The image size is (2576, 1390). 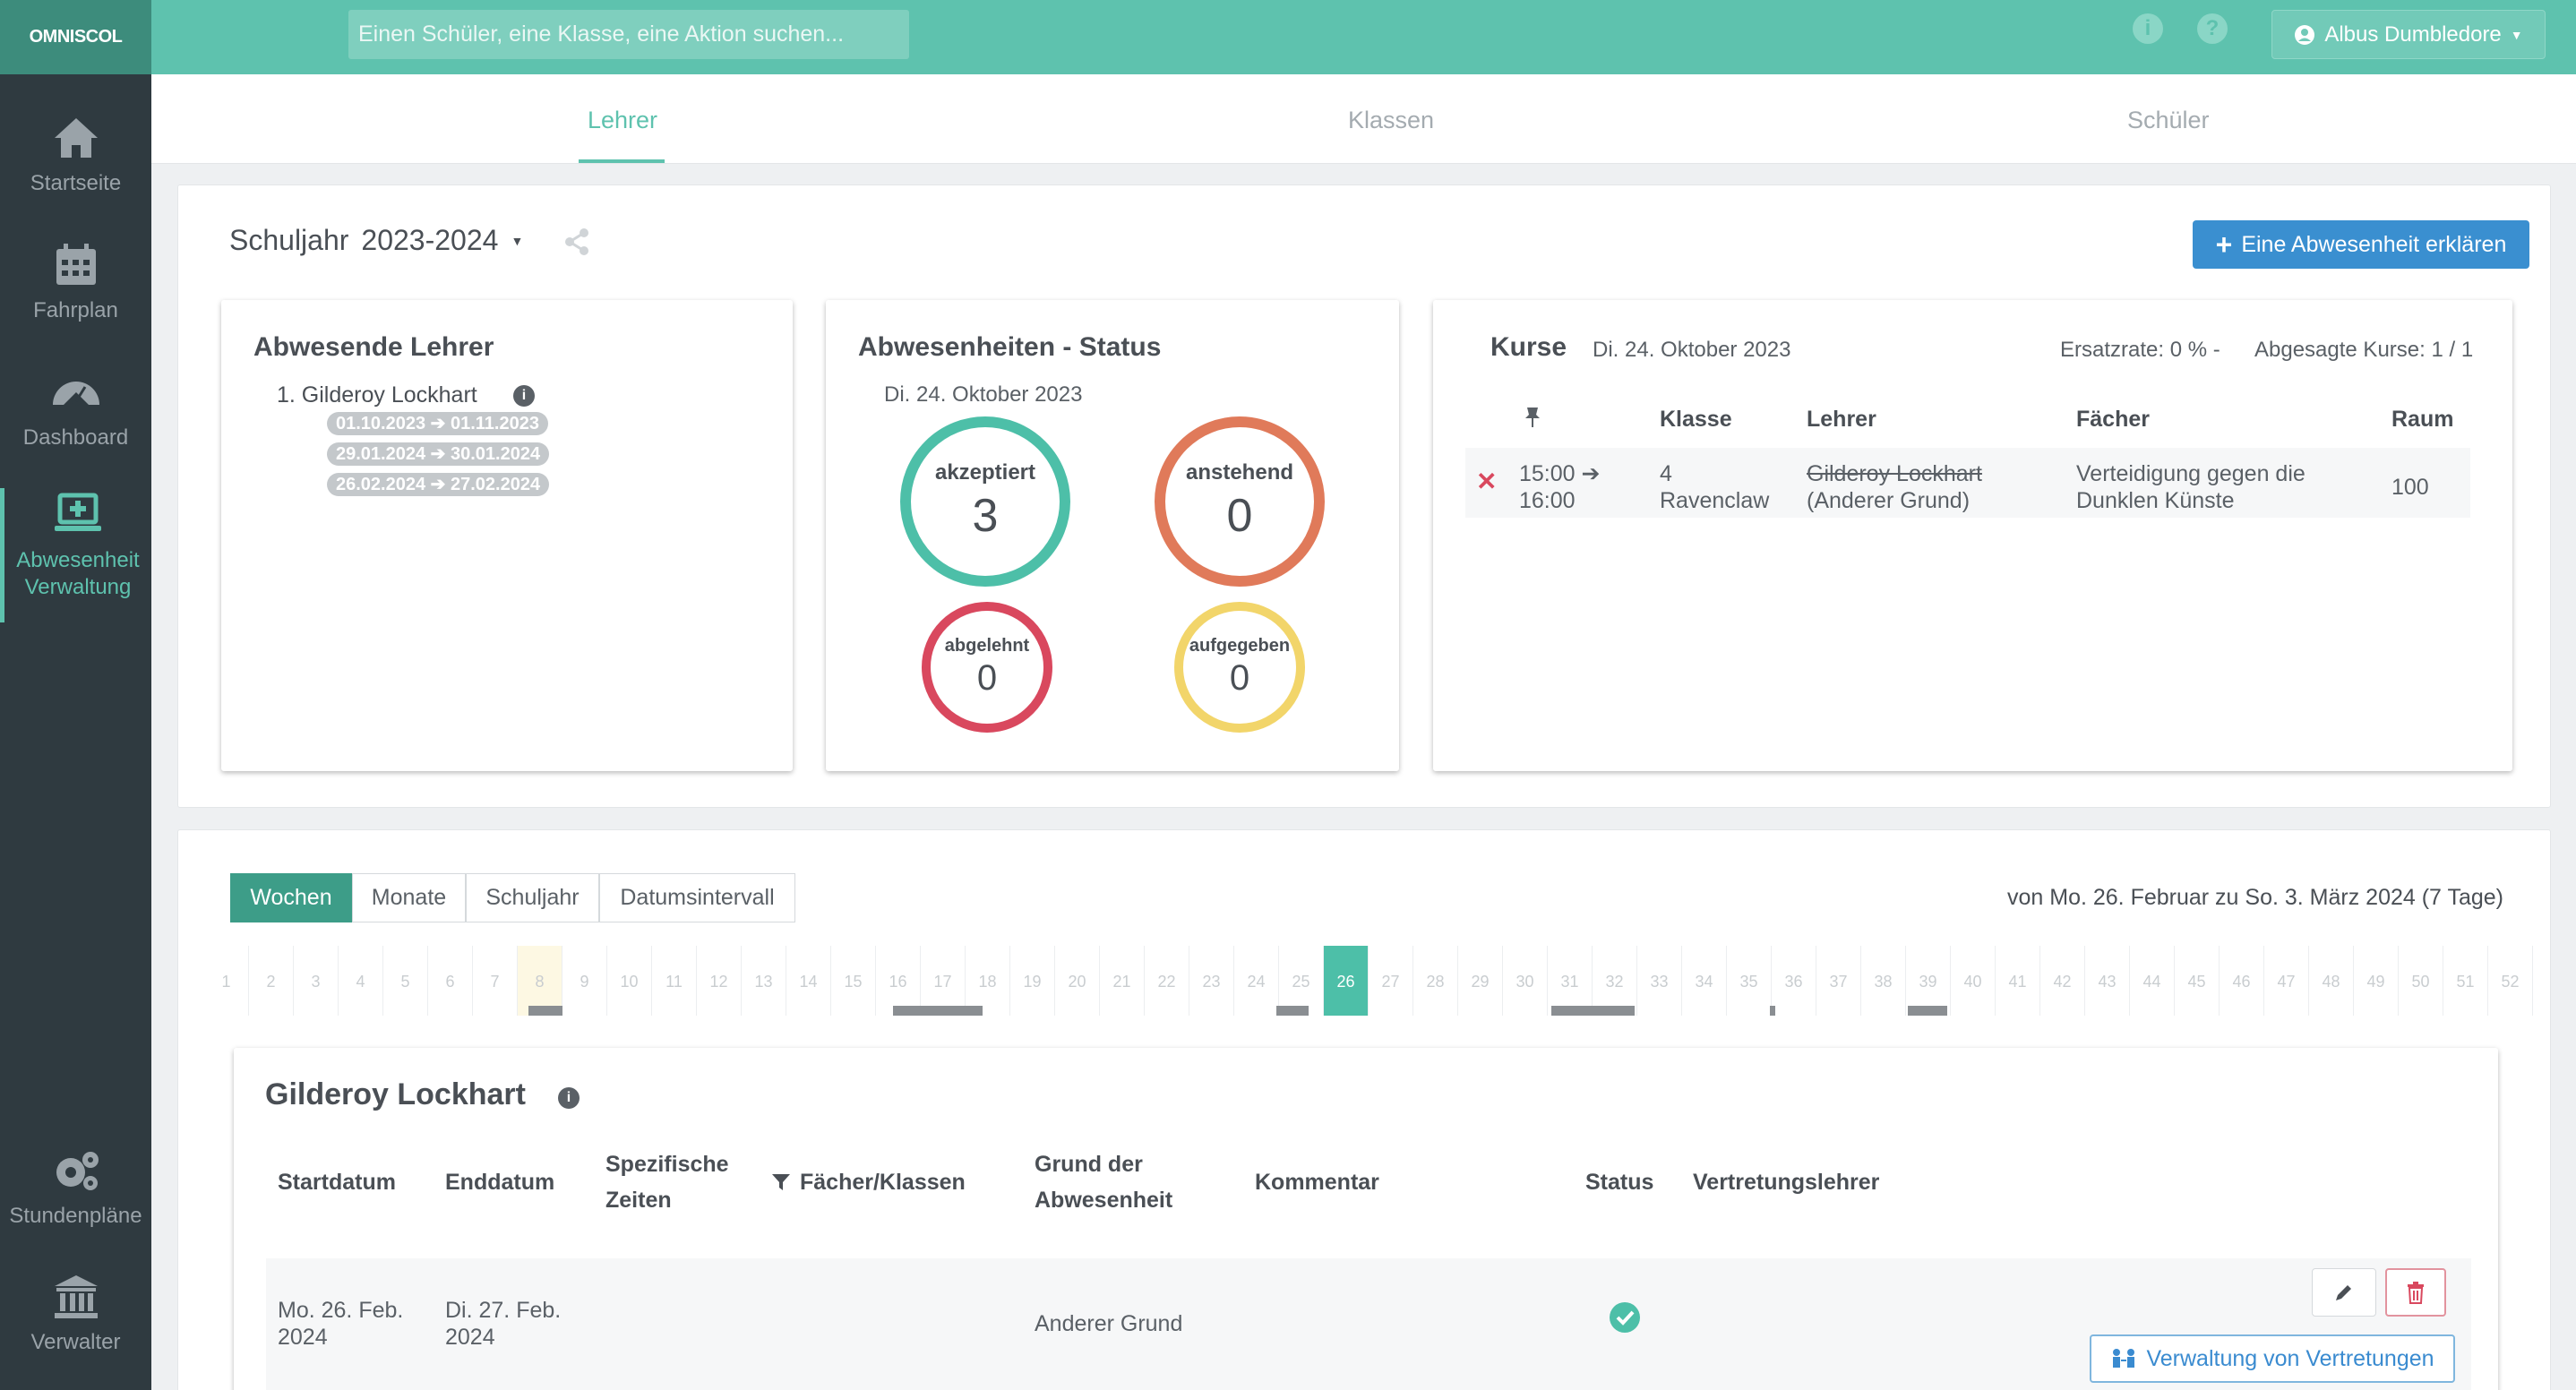 I want to click on tab-lehrer: Lehrer, so click(x=623, y=120).